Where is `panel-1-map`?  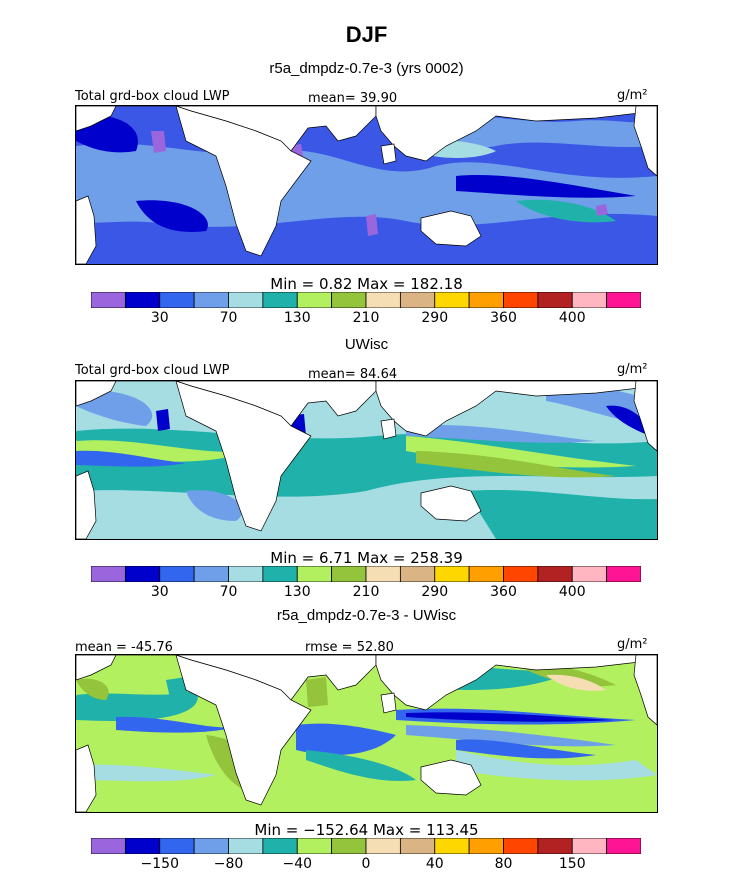 panel-1-map is located at coordinates (366, 185).